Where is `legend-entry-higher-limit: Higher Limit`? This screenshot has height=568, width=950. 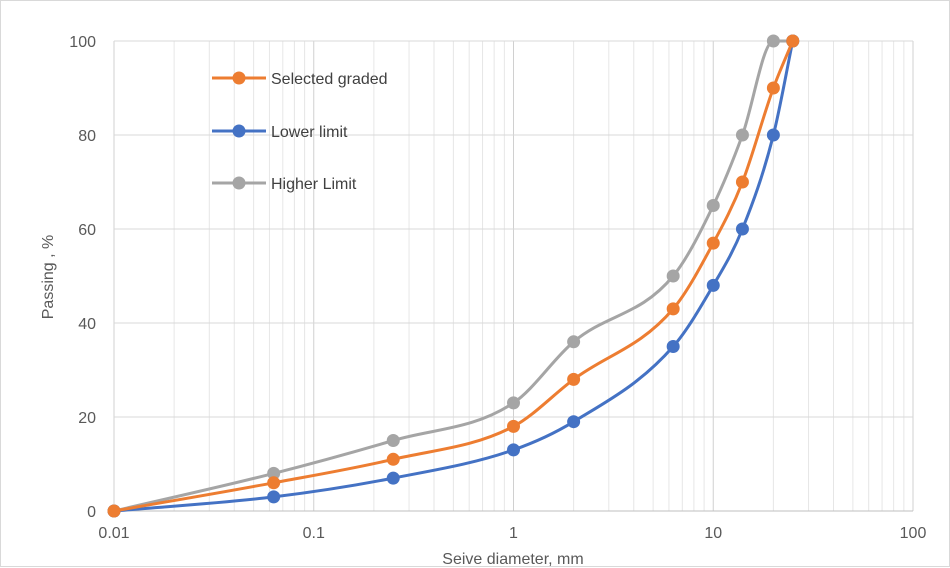 legend-entry-higher-limit: Higher Limit is located at coordinates (284, 184).